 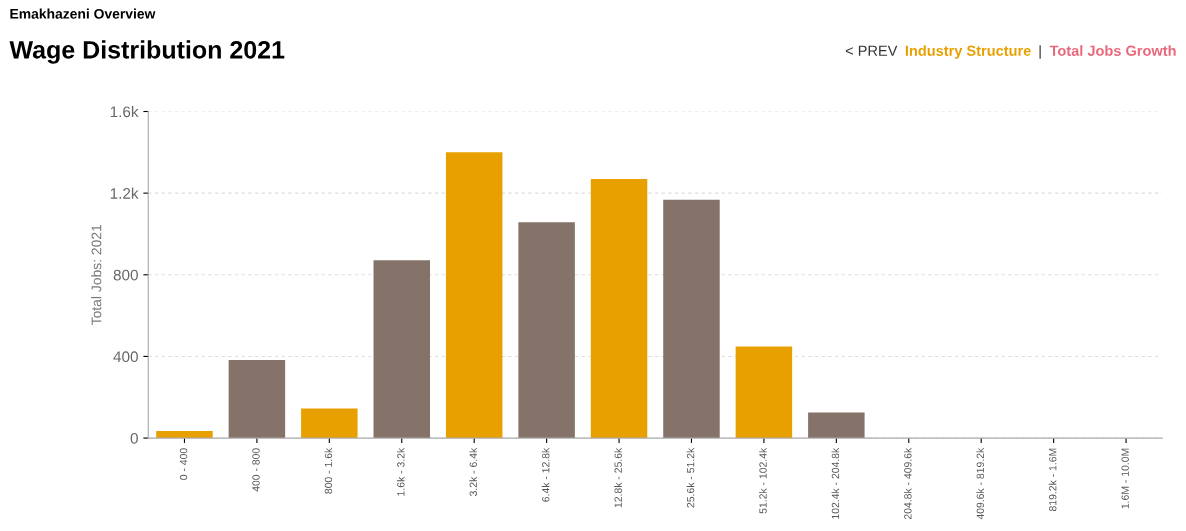 What do you see at coordinates (980, 483) in the screenshot?
I see `x-tick-label: 409.6k - 819.2k` at bounding box center [980, 483].